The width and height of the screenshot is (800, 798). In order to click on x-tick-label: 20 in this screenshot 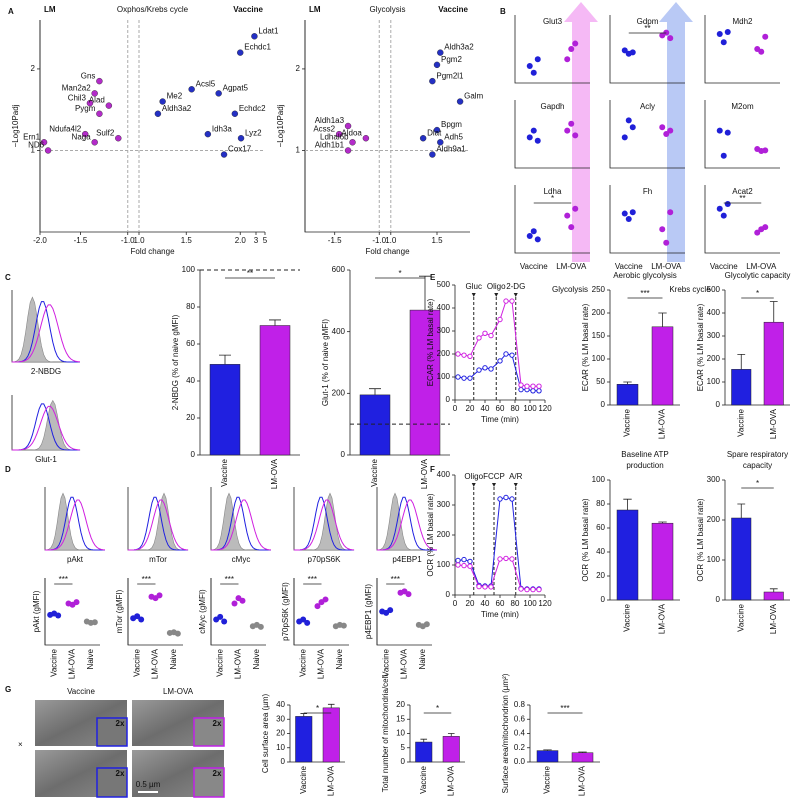, I will do `click(470, 603)`.